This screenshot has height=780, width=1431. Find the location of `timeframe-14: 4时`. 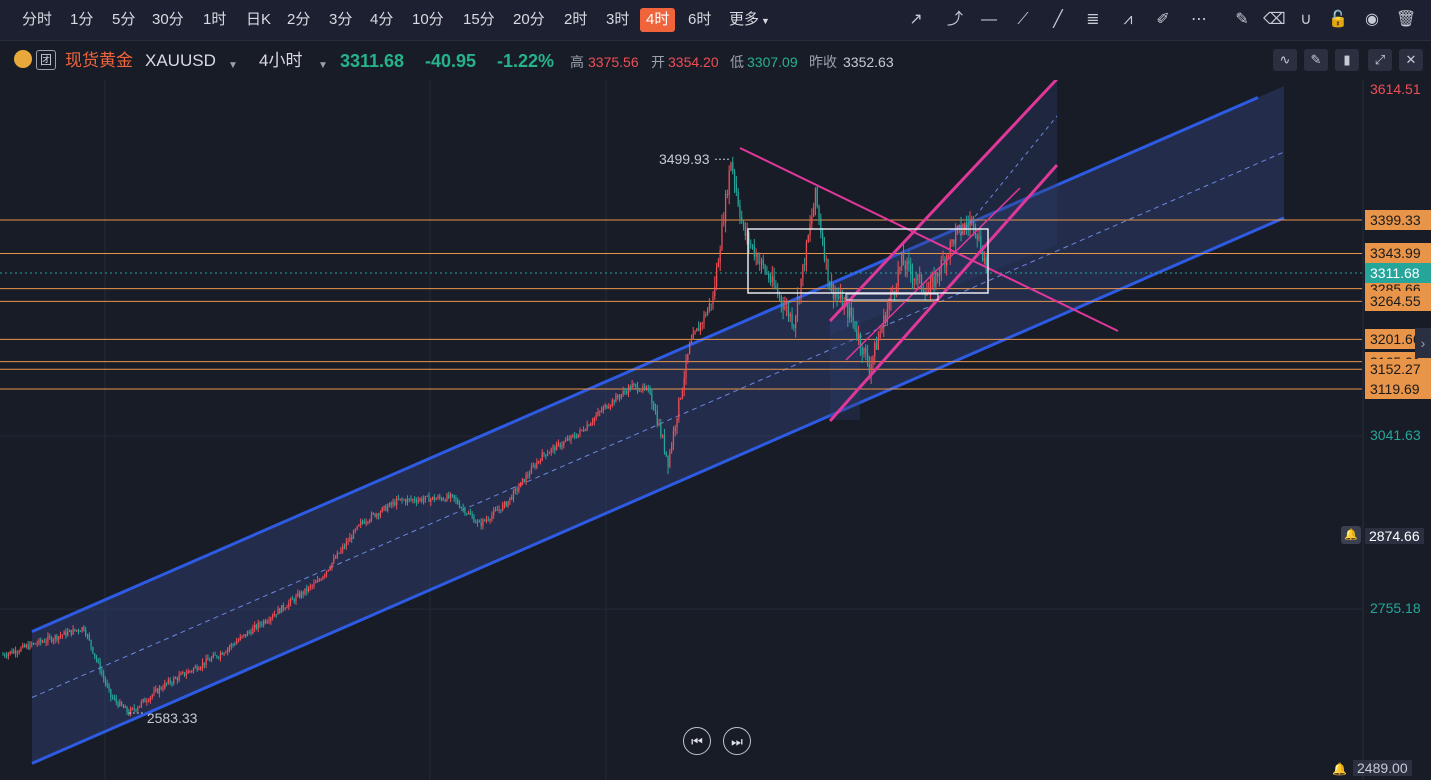

timeframe-14: 4时 is located at coordinates (658, 20).